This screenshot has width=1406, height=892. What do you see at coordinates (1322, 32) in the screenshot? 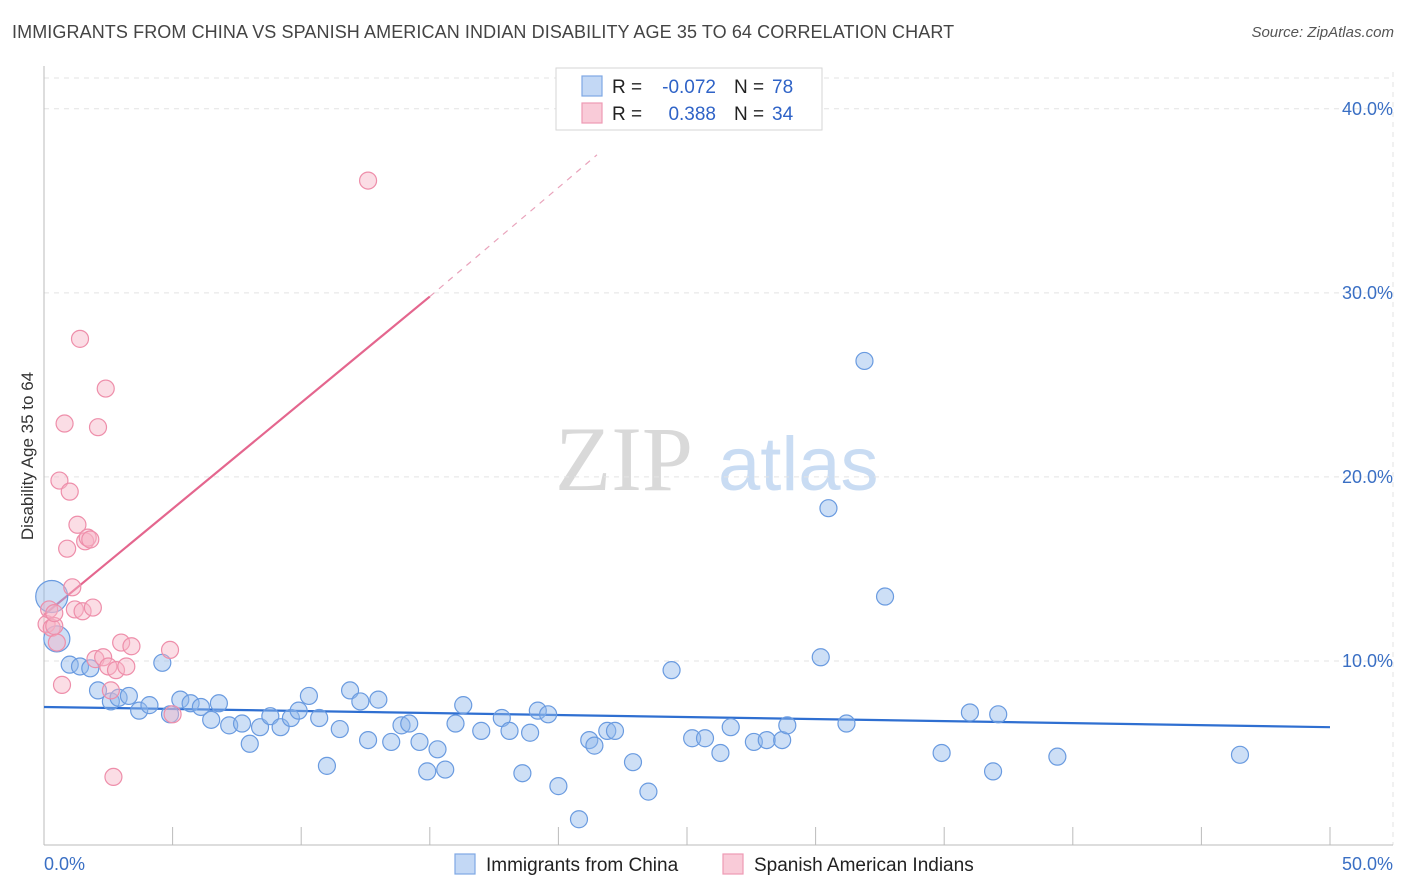
I see `chart-source: Source: ZipAtlas.com` at bounding box center [1322, 32].